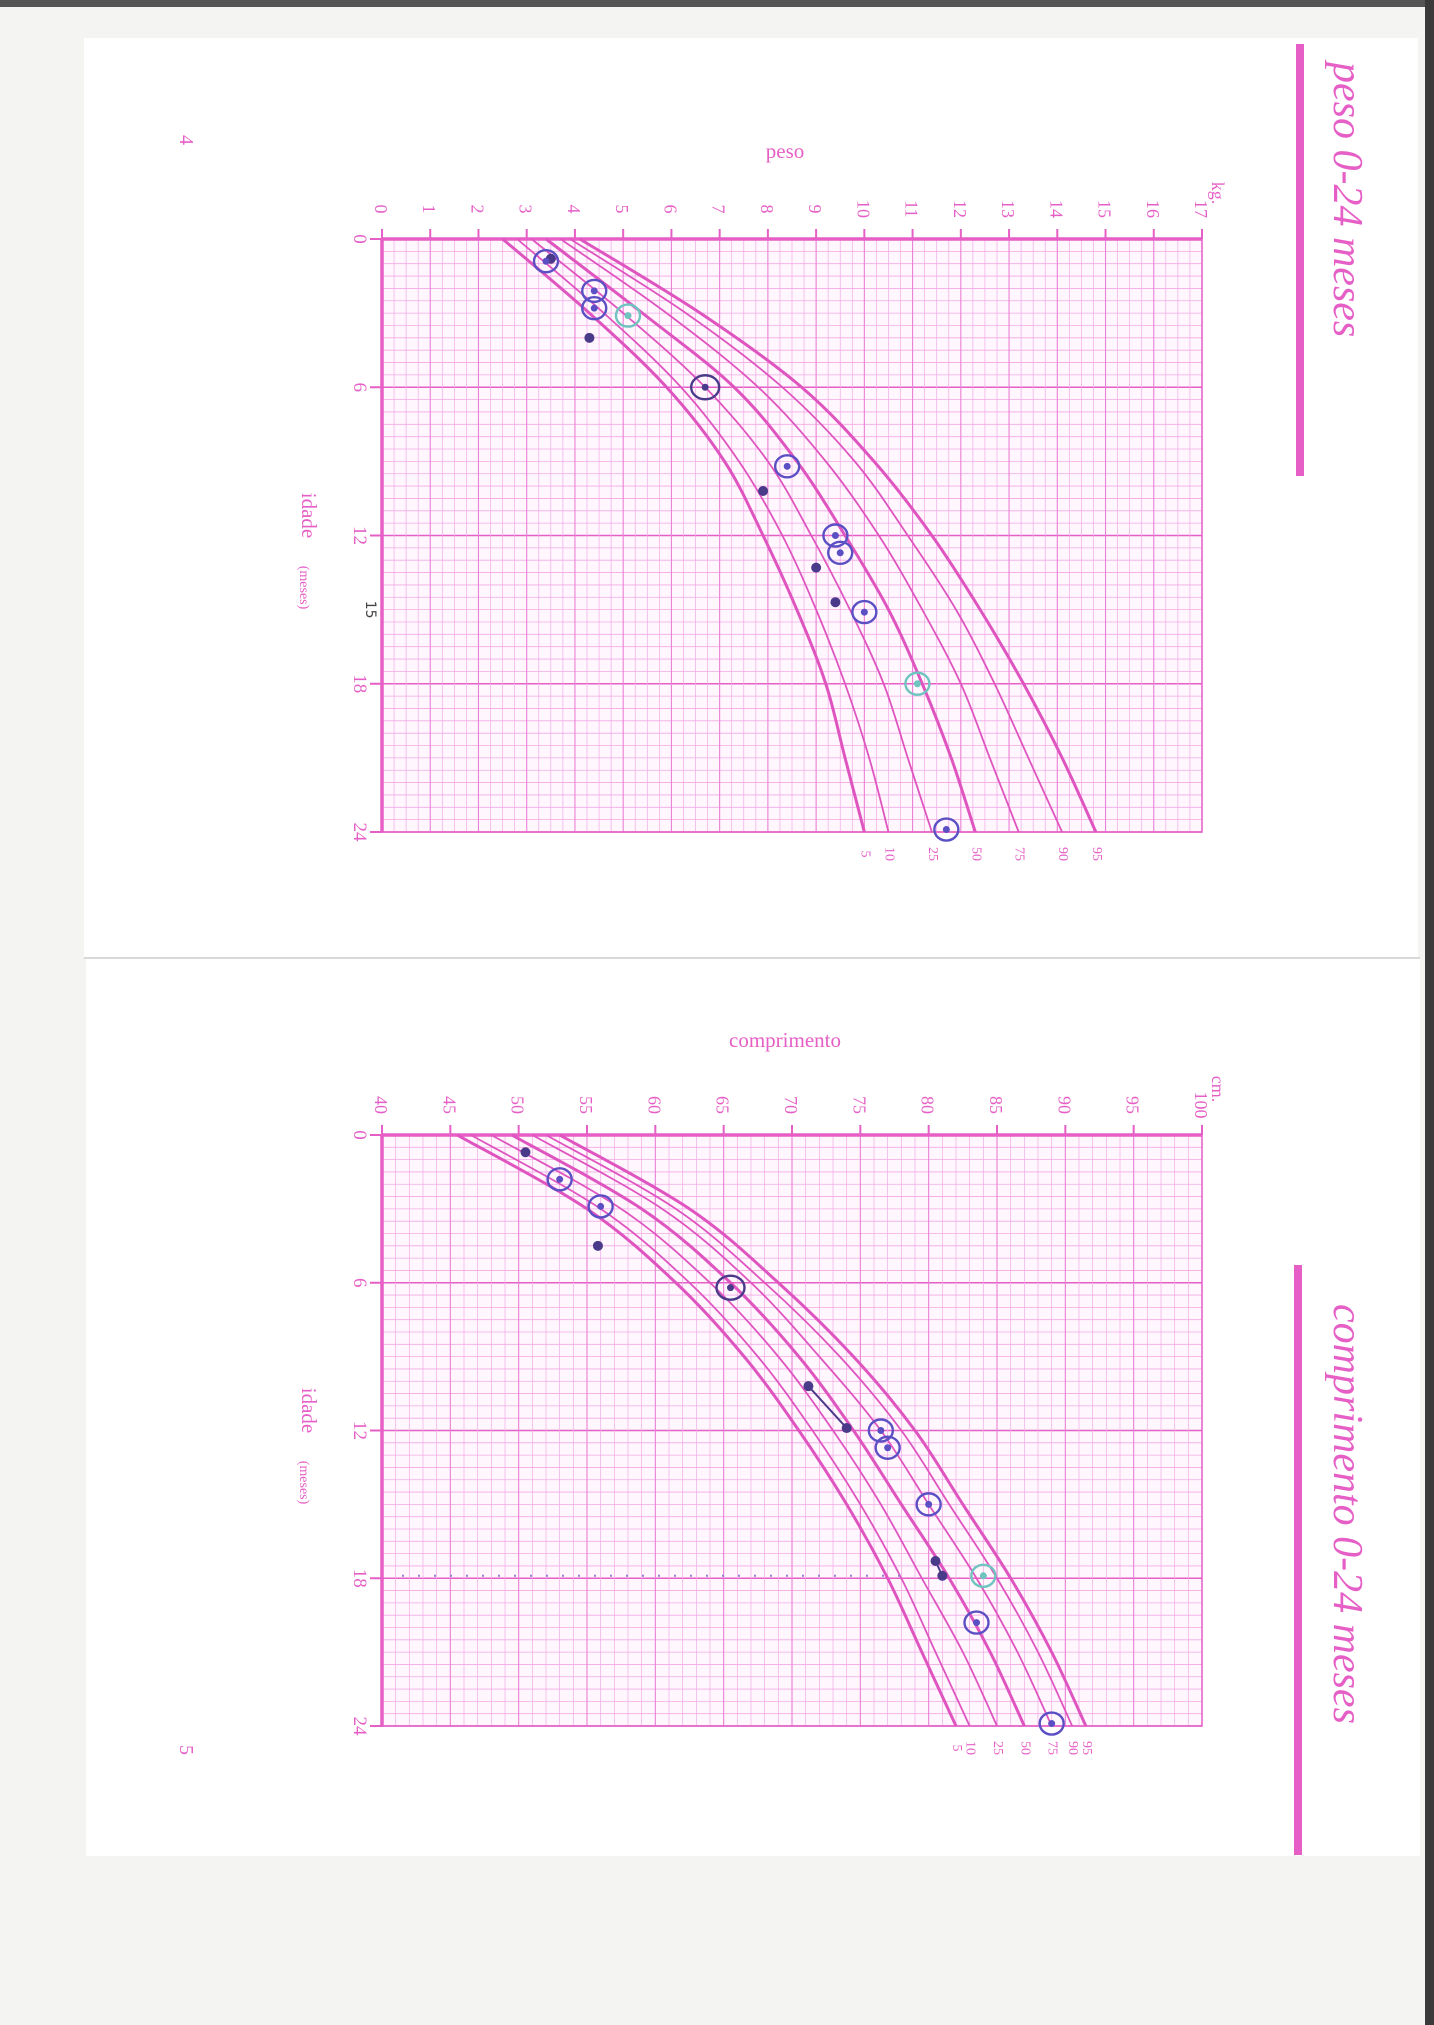  Describe the element at coordinates (767, 209) in the screenshot. I see `weight-value-tick-label: 8` at that location.